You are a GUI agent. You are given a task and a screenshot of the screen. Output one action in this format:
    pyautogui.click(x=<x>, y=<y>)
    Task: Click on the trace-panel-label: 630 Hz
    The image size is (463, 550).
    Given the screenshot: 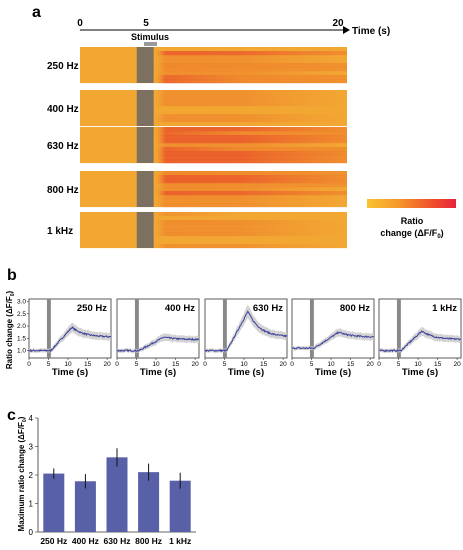 What is the action you would take?
    pyautogui.click(x=268, y=308)
    